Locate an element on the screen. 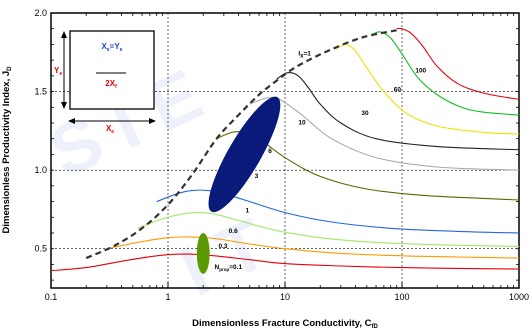 The height and width of the screenshot is (331, 532). series-label-9: 100 is located at coordinates (420, 71).